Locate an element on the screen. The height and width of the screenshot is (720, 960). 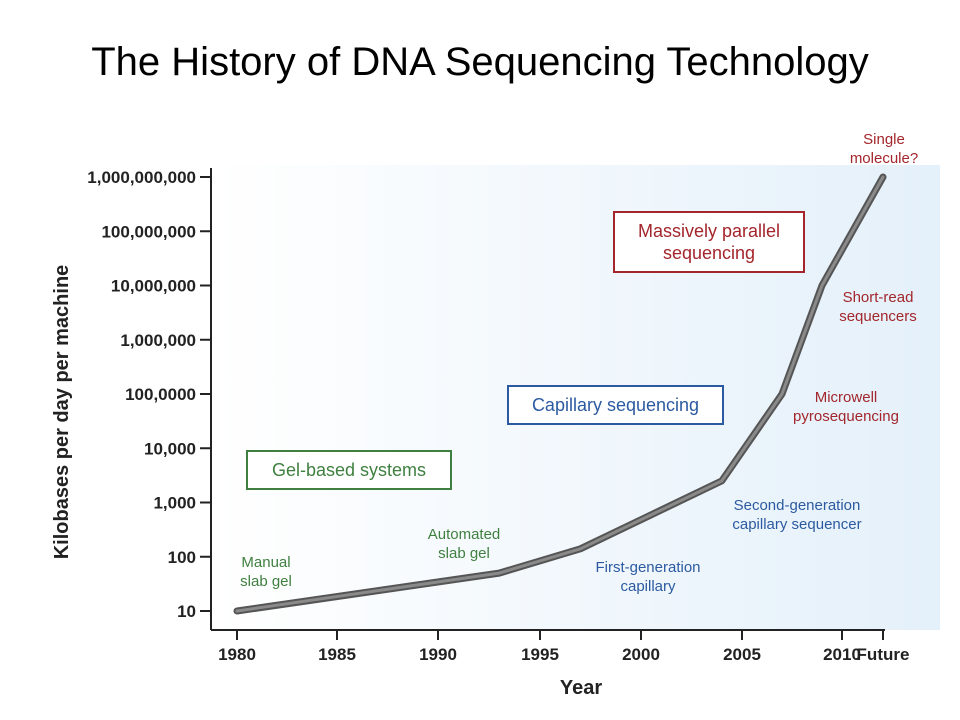
page-title: The History of DNA Sequencing Technology is located at coordinates (480, 62).